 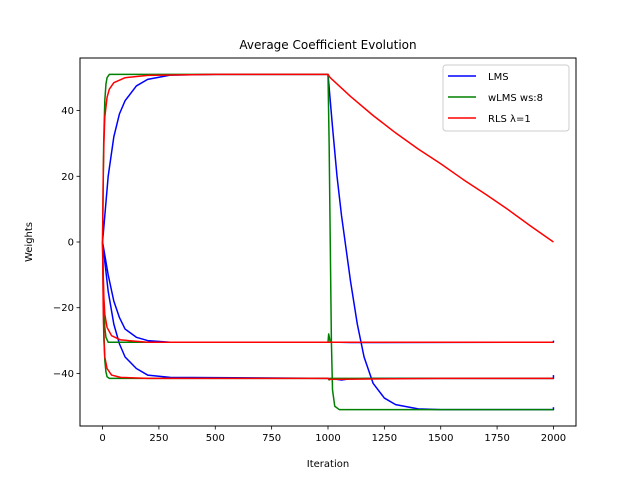 What do you see at coordinates (327, 45) in the screenshot?
I see `chart-title: Average Coefficient Evolution` at bounding box center [327, 45].